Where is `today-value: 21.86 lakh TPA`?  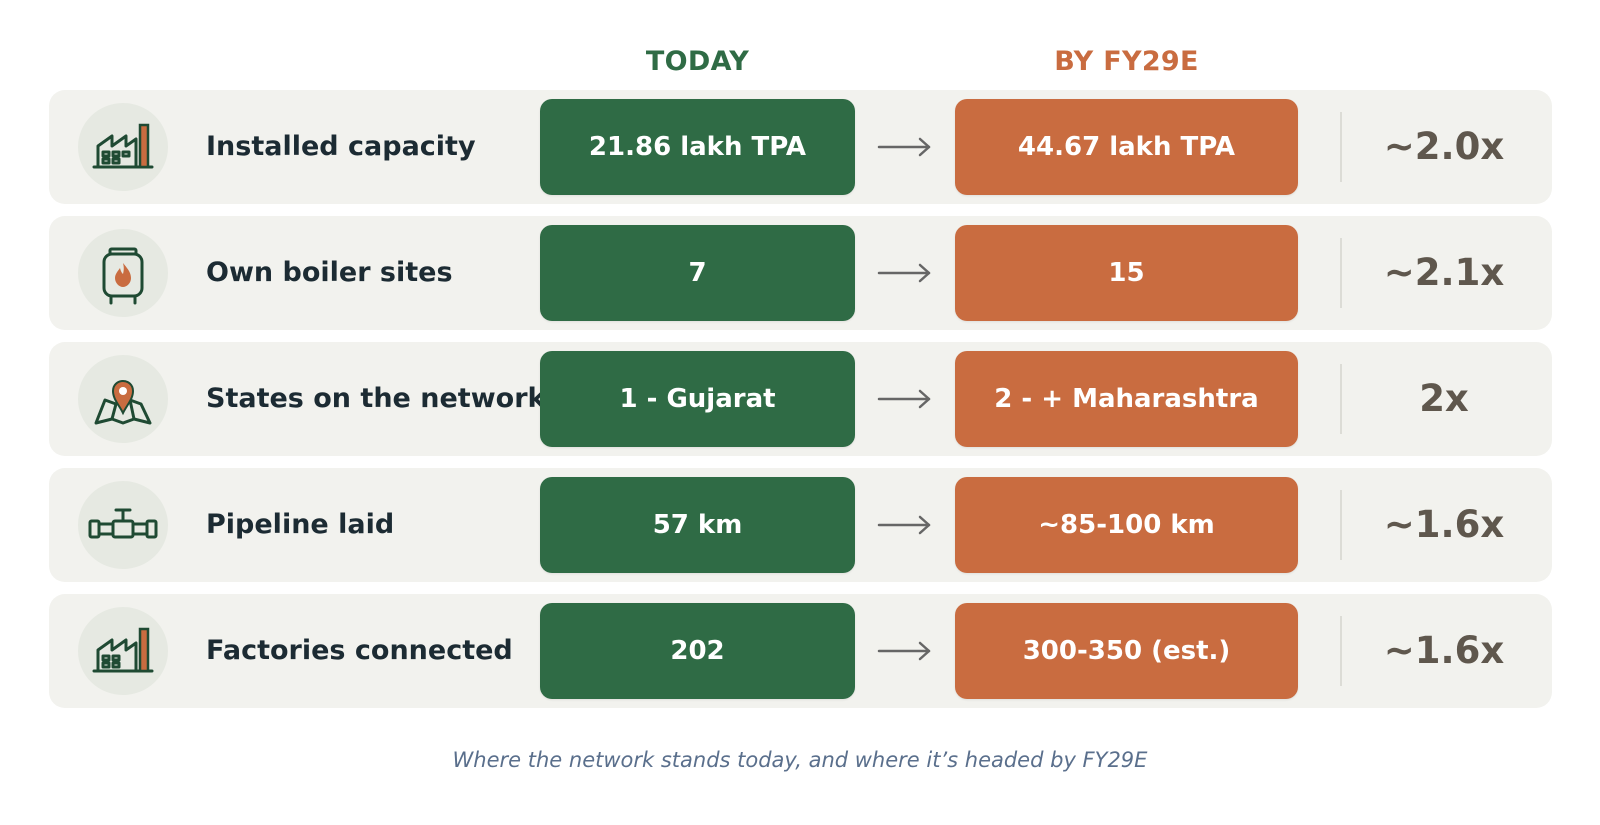 today-value: 21.86 lakh TPA is located at coordinates (697, 147).